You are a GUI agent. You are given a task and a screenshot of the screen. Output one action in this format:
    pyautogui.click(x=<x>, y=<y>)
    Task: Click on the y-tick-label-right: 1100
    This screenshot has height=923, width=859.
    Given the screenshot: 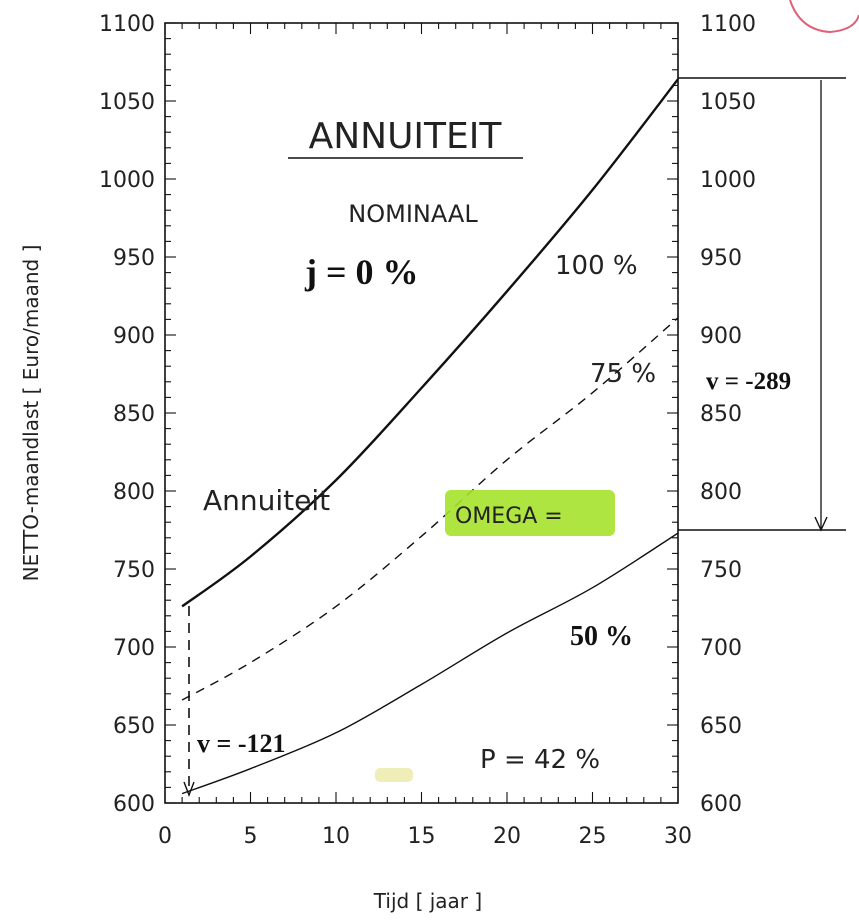 What is the action you would take?
    pyautogui.click(x=728, y=24)
    